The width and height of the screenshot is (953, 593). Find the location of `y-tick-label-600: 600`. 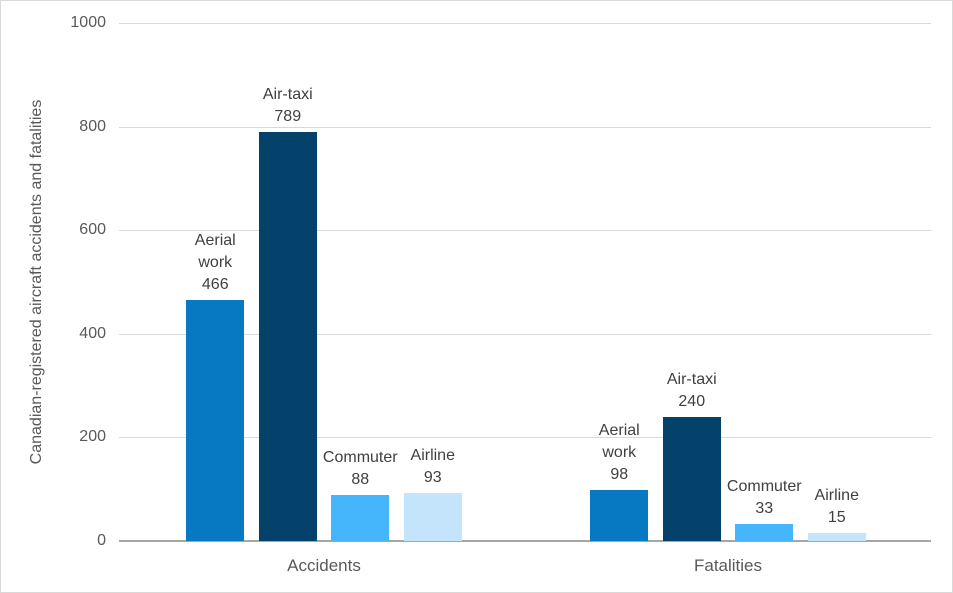

y-tick-label-600: 600 is located at coordinates (92, 230).